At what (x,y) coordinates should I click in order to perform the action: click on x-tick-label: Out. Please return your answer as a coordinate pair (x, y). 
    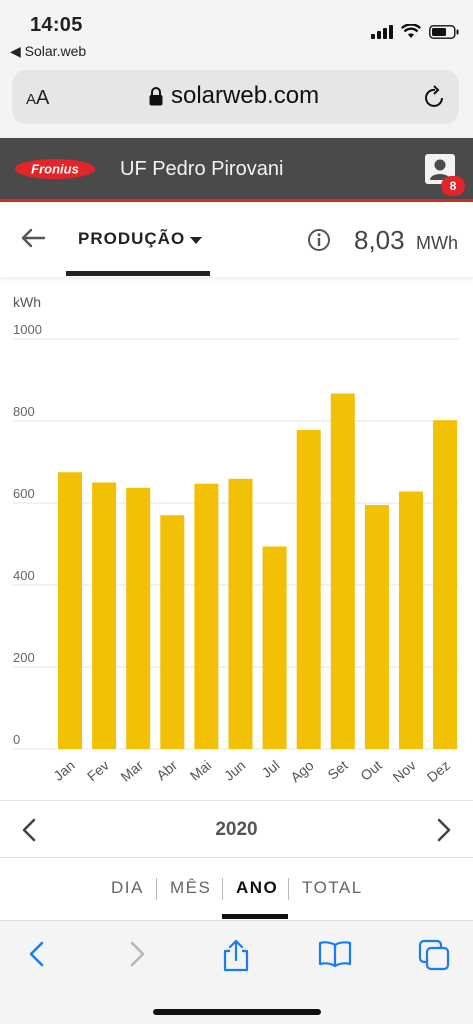
    Looking at the image, I should click on (371, 770).